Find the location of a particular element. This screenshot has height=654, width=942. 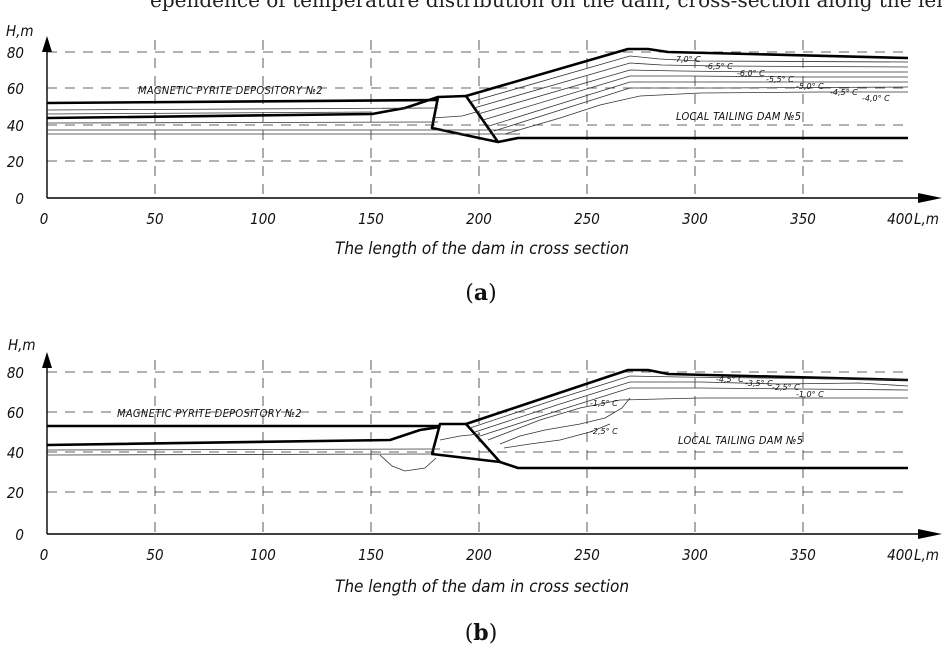

panel-b-label-letter: b is located at coordinates (480, 633).